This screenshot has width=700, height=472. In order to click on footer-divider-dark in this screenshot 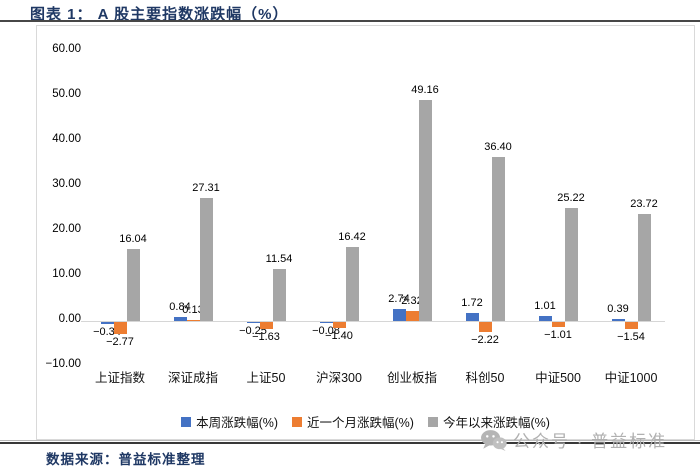, I will do `click(350, 443)`.